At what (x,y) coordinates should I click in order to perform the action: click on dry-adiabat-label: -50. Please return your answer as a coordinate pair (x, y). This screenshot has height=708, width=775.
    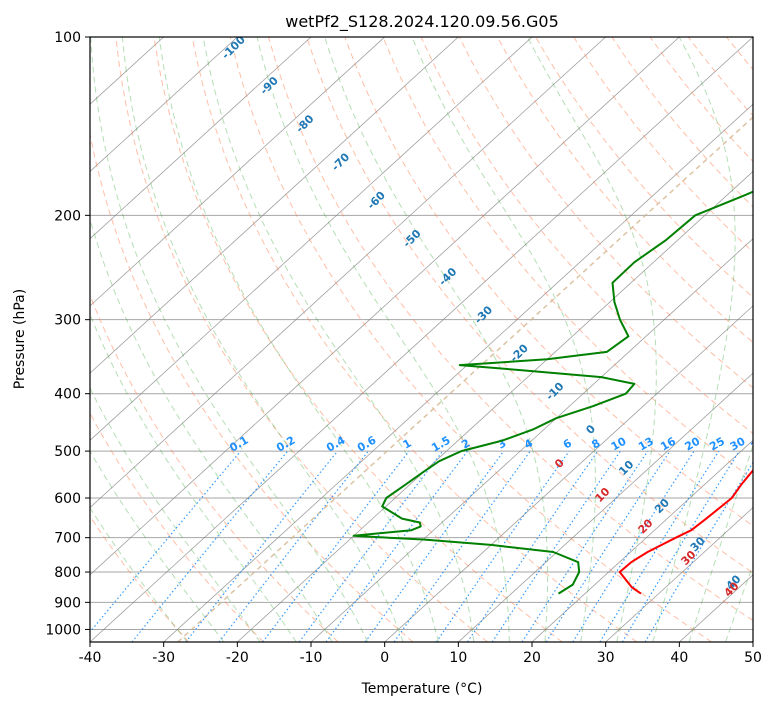
    Looking at the image, I should click on (411, 238).